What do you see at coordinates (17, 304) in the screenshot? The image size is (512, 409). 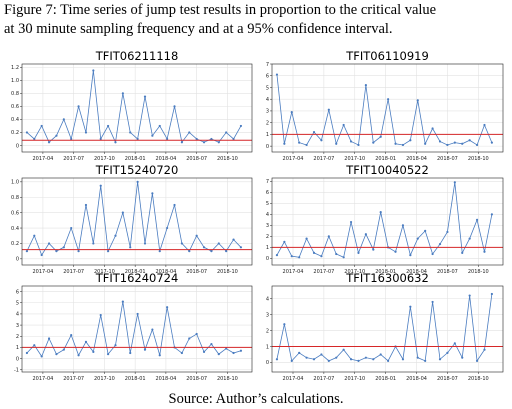 I see `y-tick-label: 5` at bounding box center [17, 304].